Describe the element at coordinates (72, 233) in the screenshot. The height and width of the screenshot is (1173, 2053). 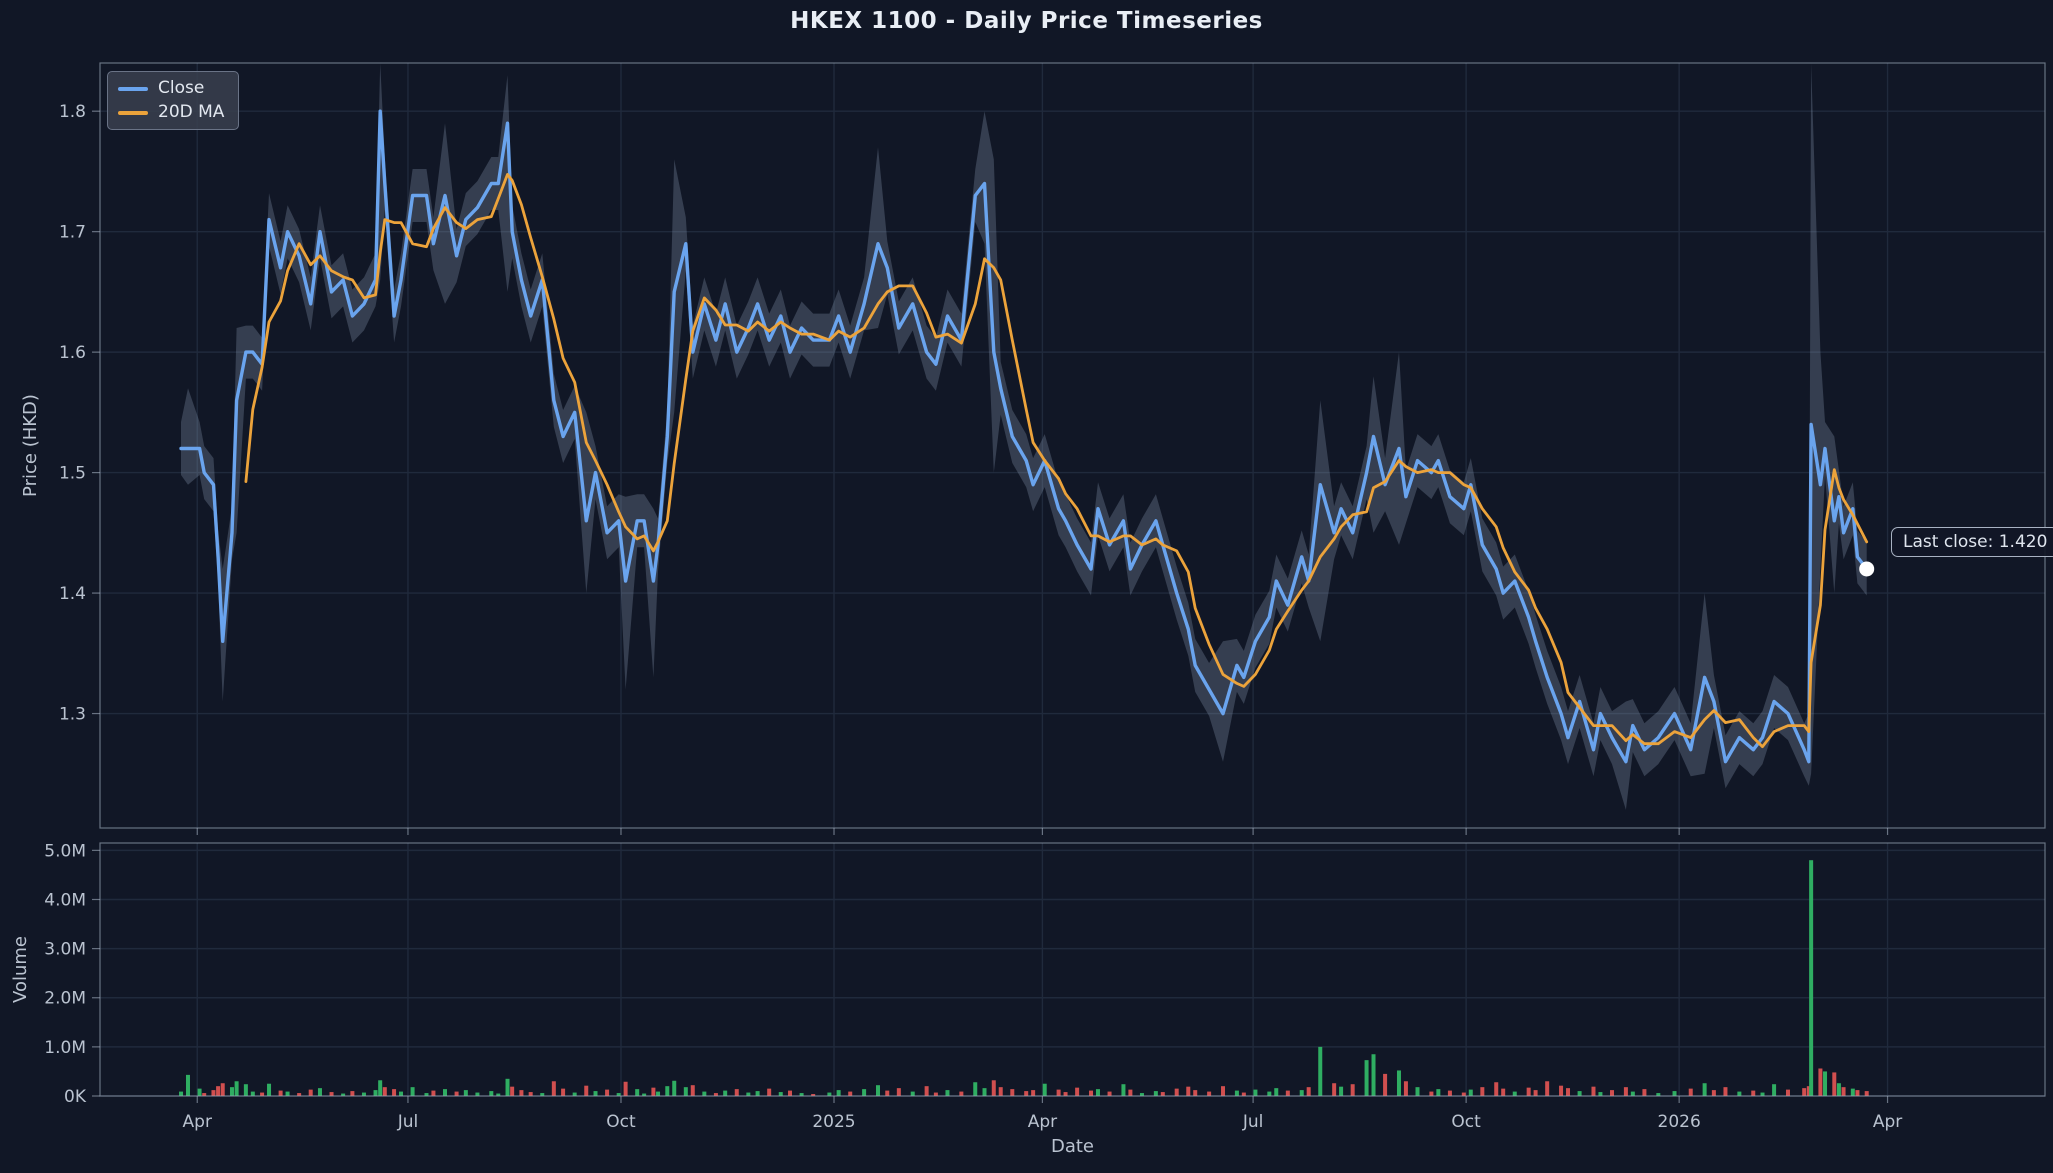
I see `price-tick-label: 1.7` at that location.